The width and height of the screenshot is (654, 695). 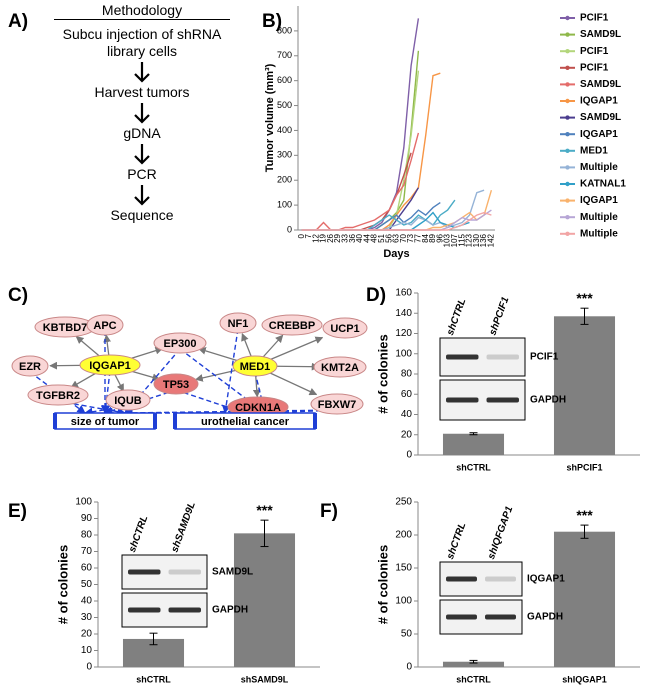 I want to click on x-tick-label: 84, so click(x=425, y=237).